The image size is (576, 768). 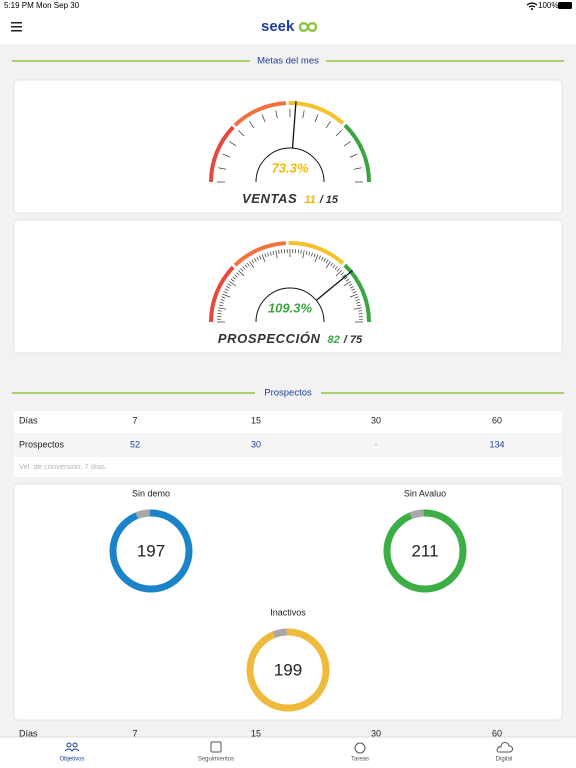 What do you see at coordinates (72, 752) in the screenshot?
I see `tab: Objetivos` at bounding box center [72, 752].